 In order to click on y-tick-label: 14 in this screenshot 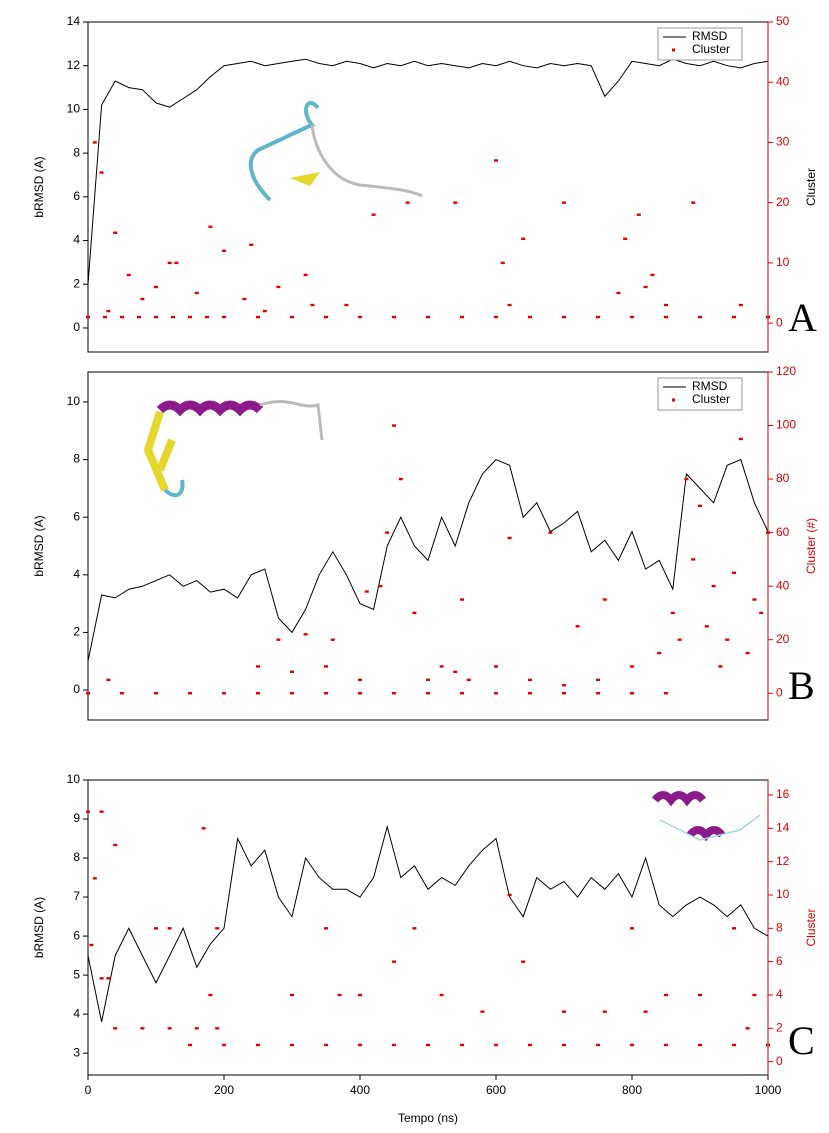, I will do `click(74, 21)`.